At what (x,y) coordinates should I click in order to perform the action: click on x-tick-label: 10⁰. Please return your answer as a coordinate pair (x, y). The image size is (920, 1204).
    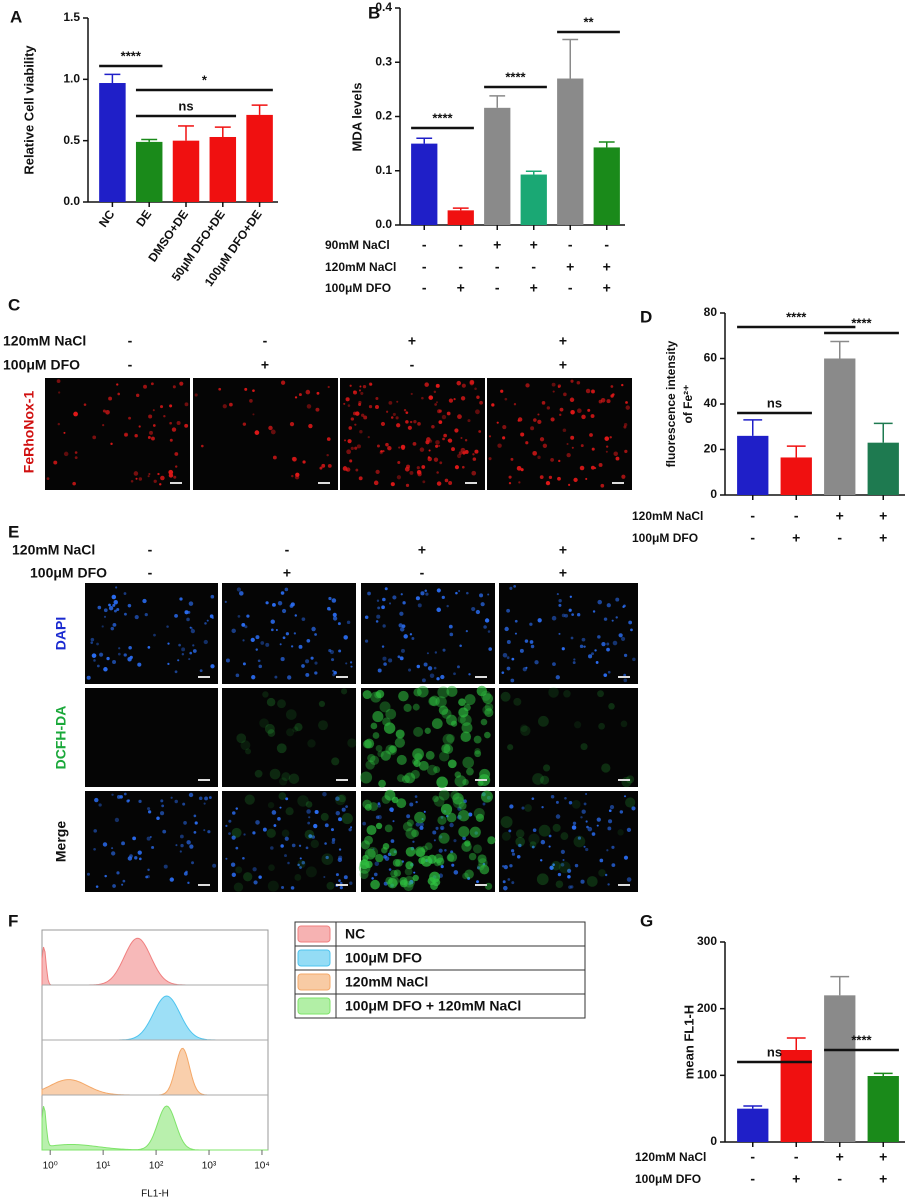
    Looking at the image, I should click on (50, 1166).